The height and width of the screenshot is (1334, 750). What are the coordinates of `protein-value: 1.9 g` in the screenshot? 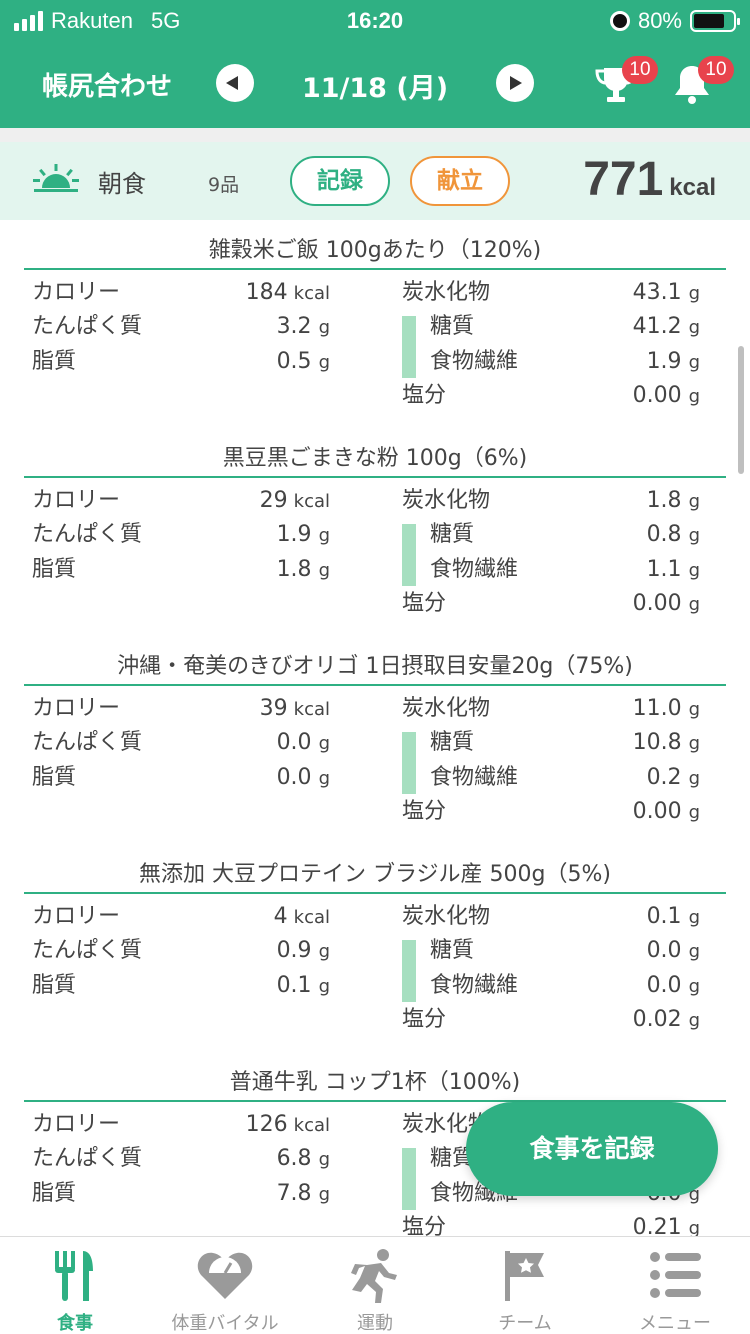 It's located at (303, 534).